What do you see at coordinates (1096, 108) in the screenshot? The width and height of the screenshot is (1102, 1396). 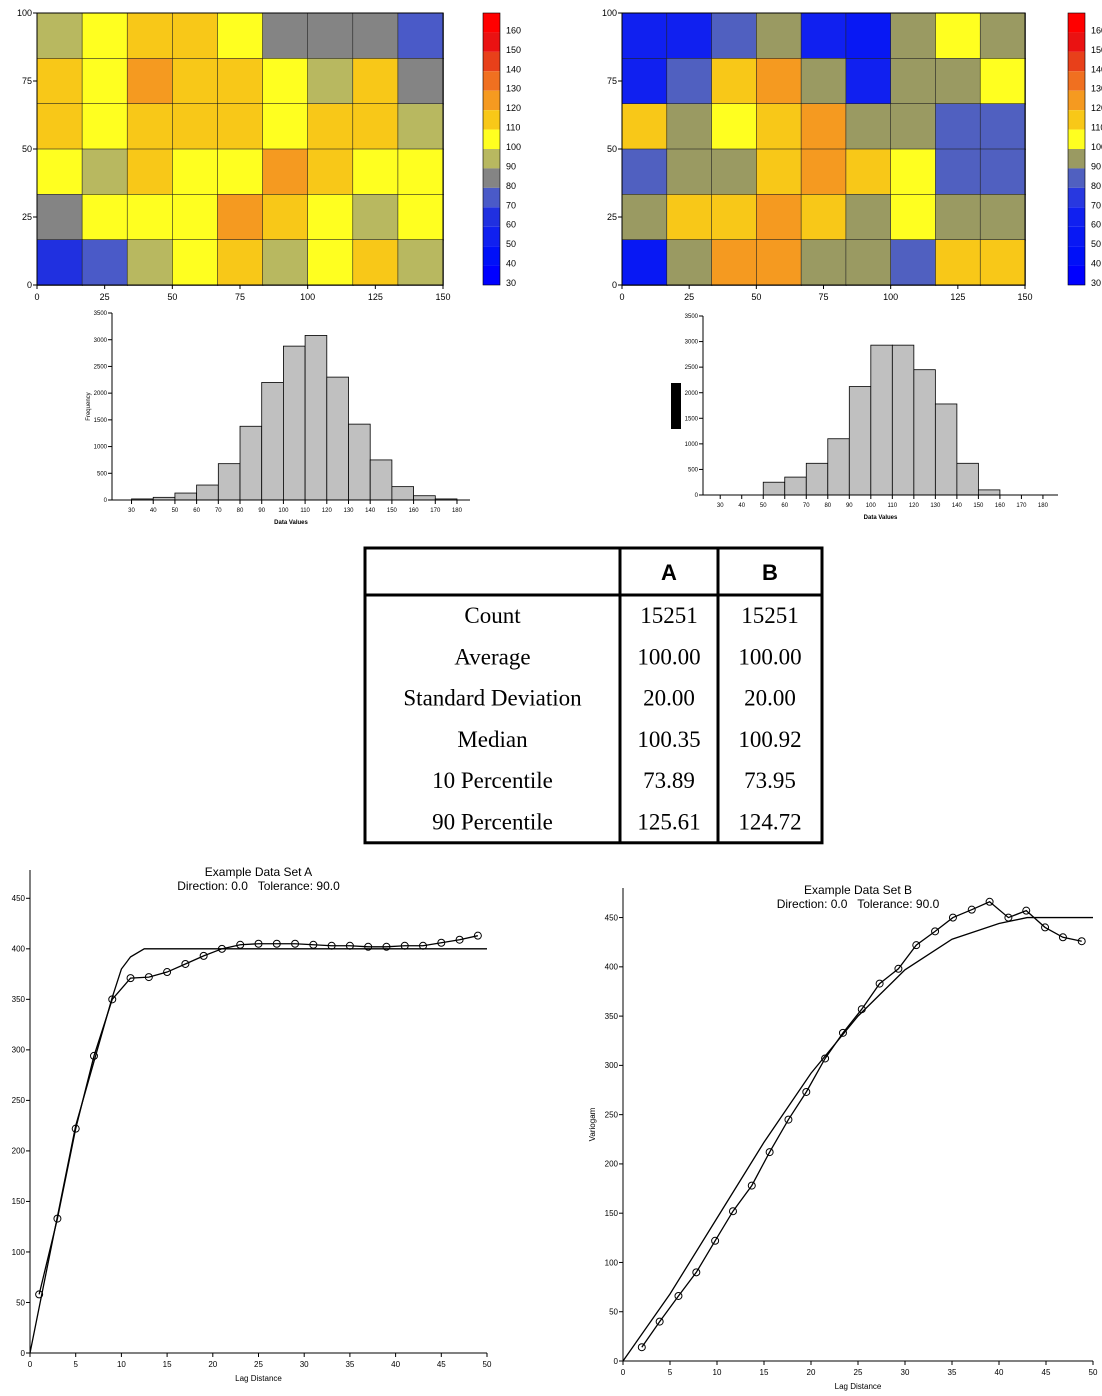 I see `colorbar-label: 120` at bounding box center [1096, 108].